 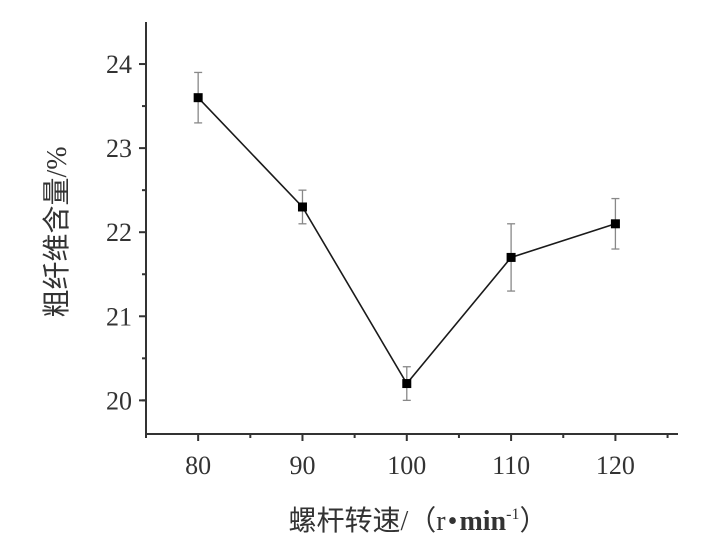 What do you see at coordinates (406, 465) in the screenshot?
I see `x-tick-label: 100` at bounding box center [406, 465].